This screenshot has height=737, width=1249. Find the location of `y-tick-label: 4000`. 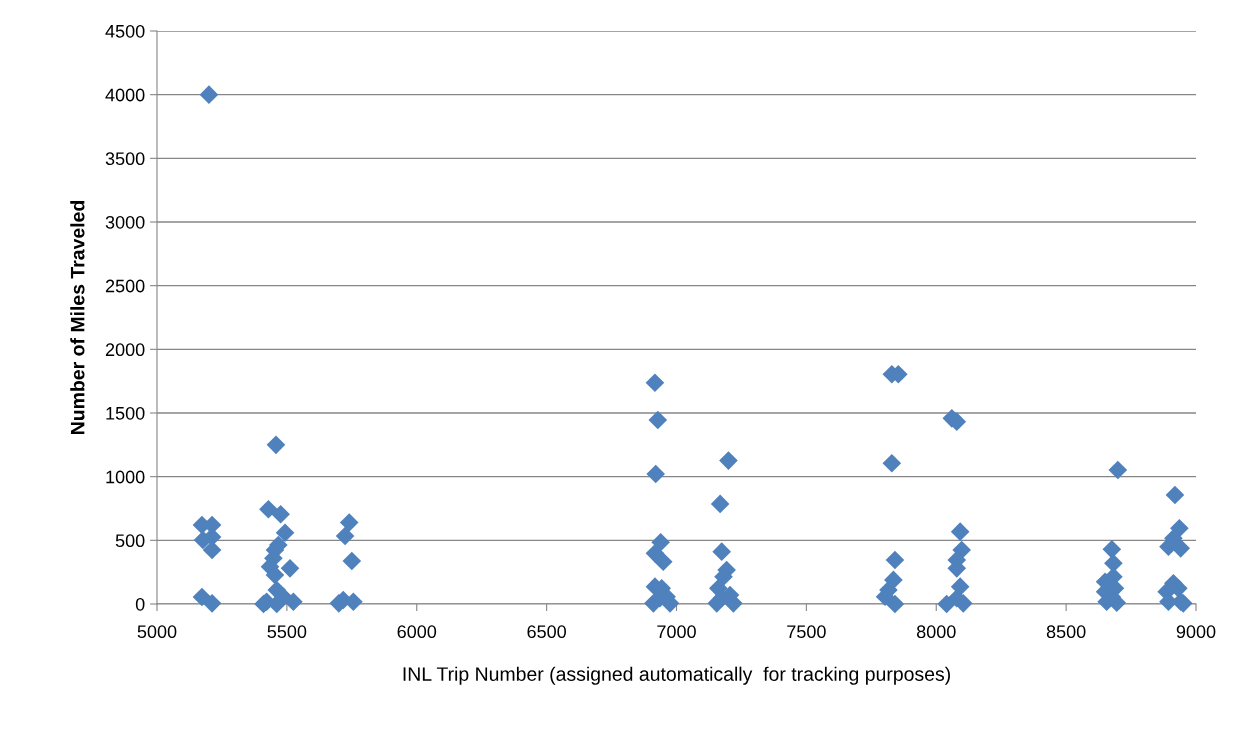

y-tick-label: 4000 is located at coordinates (125, 95).